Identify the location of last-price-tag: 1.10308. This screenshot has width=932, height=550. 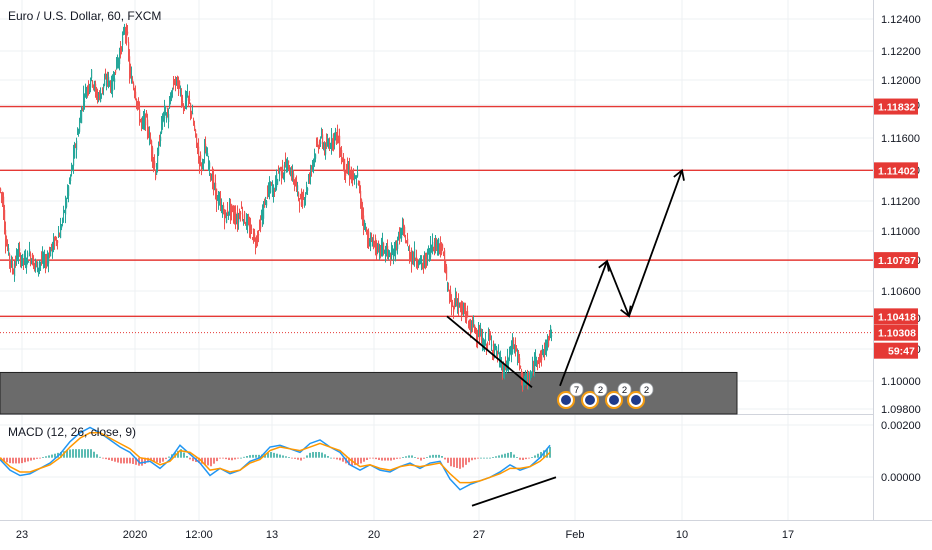
(896, 332).